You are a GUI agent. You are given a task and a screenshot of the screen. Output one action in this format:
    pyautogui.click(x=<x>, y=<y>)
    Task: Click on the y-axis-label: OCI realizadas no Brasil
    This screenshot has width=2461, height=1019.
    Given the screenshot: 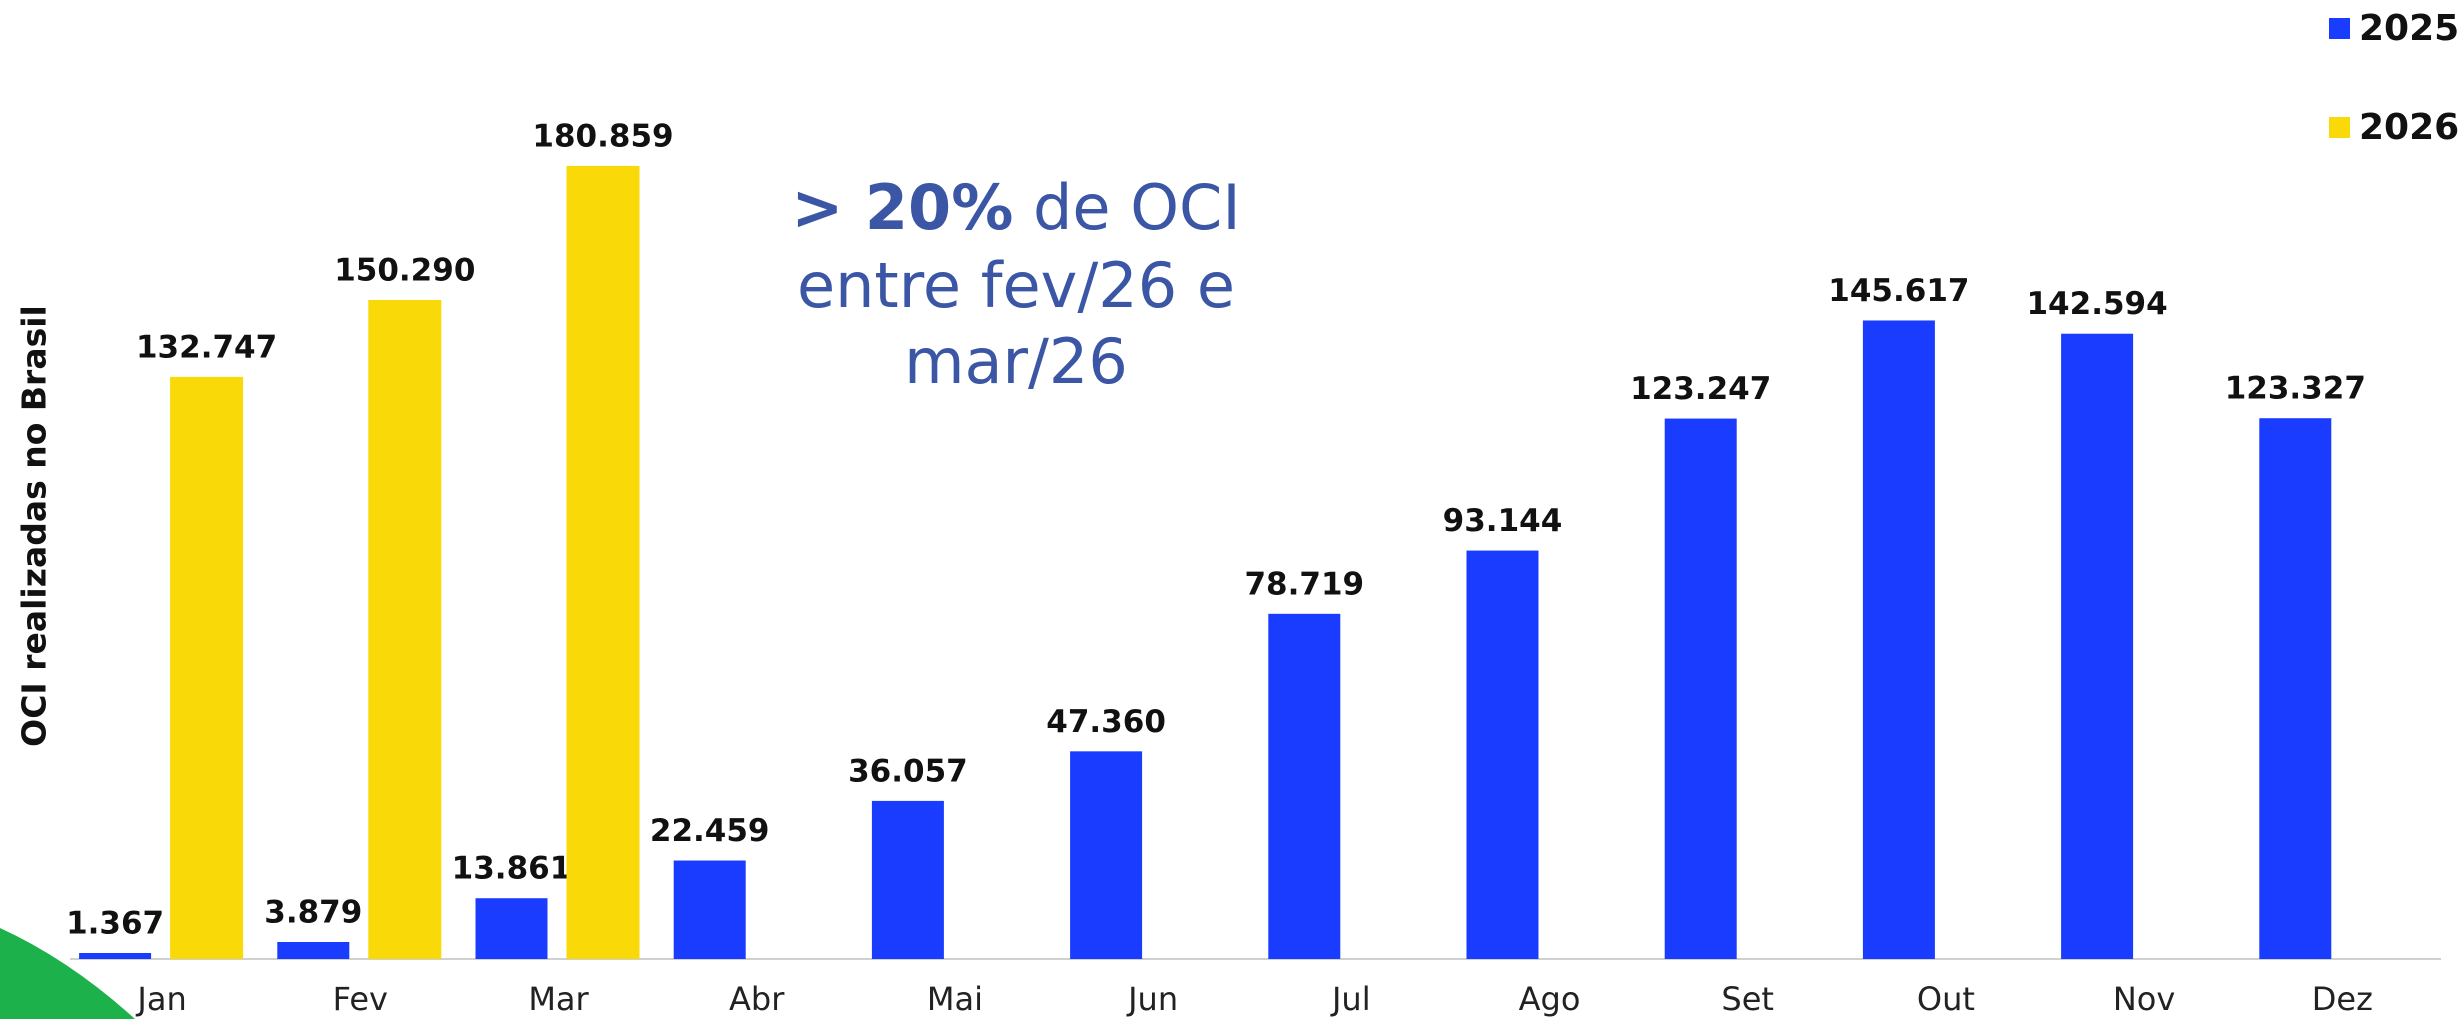 What is the action you would take?
    pyautogui.click(x=34, y=526)
    